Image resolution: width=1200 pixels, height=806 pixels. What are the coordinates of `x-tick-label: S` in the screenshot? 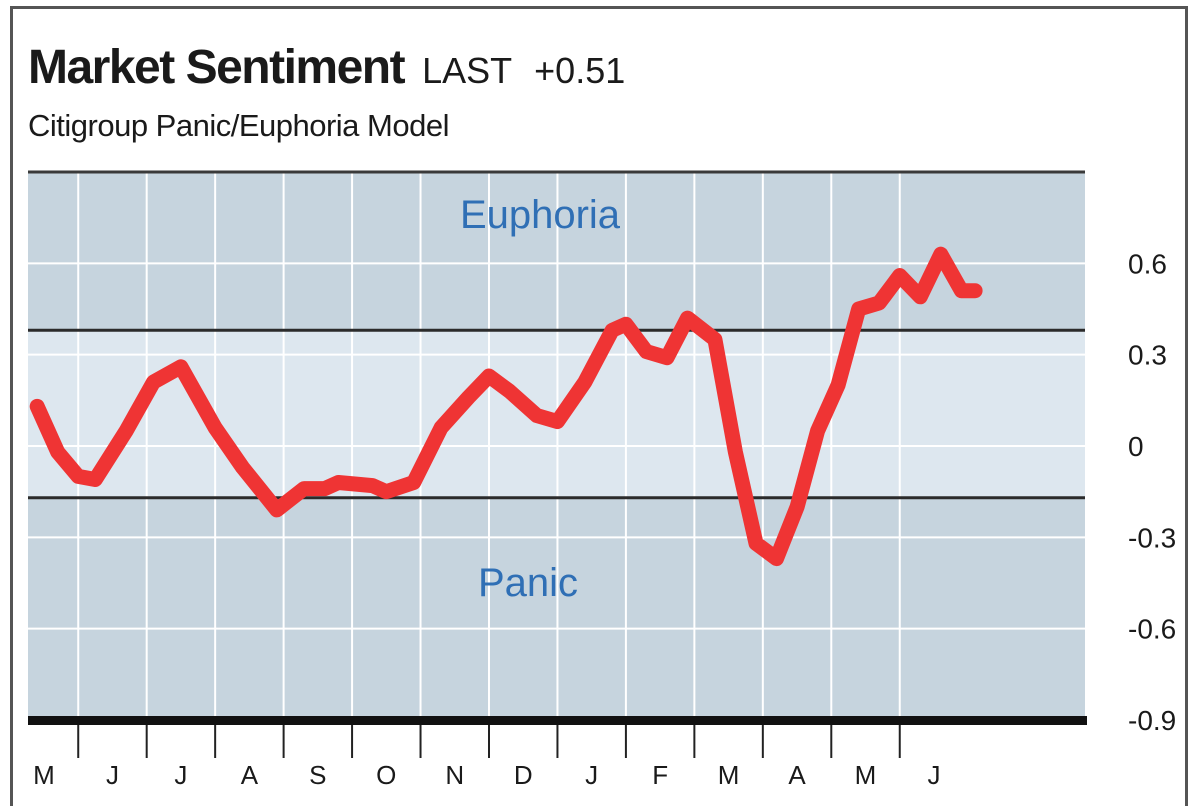 It's located at (317, 775).